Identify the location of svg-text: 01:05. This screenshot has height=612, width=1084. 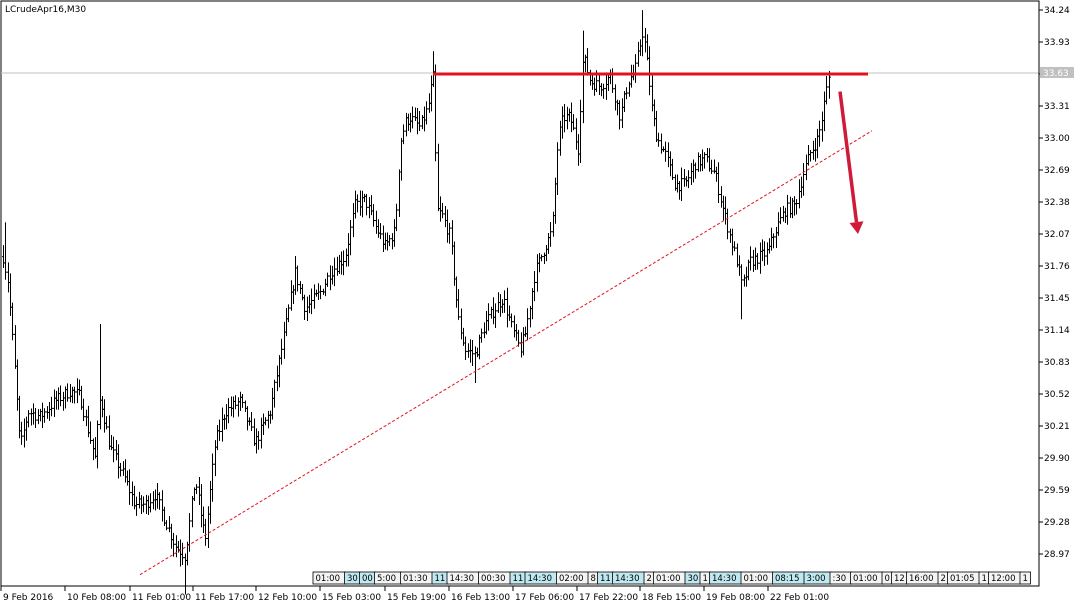
(962, 579).